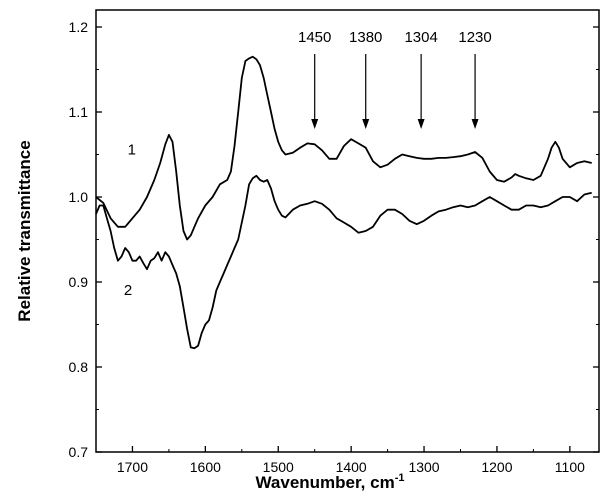  I want to click on y-tick-label: 1.1, so click(79, 112).